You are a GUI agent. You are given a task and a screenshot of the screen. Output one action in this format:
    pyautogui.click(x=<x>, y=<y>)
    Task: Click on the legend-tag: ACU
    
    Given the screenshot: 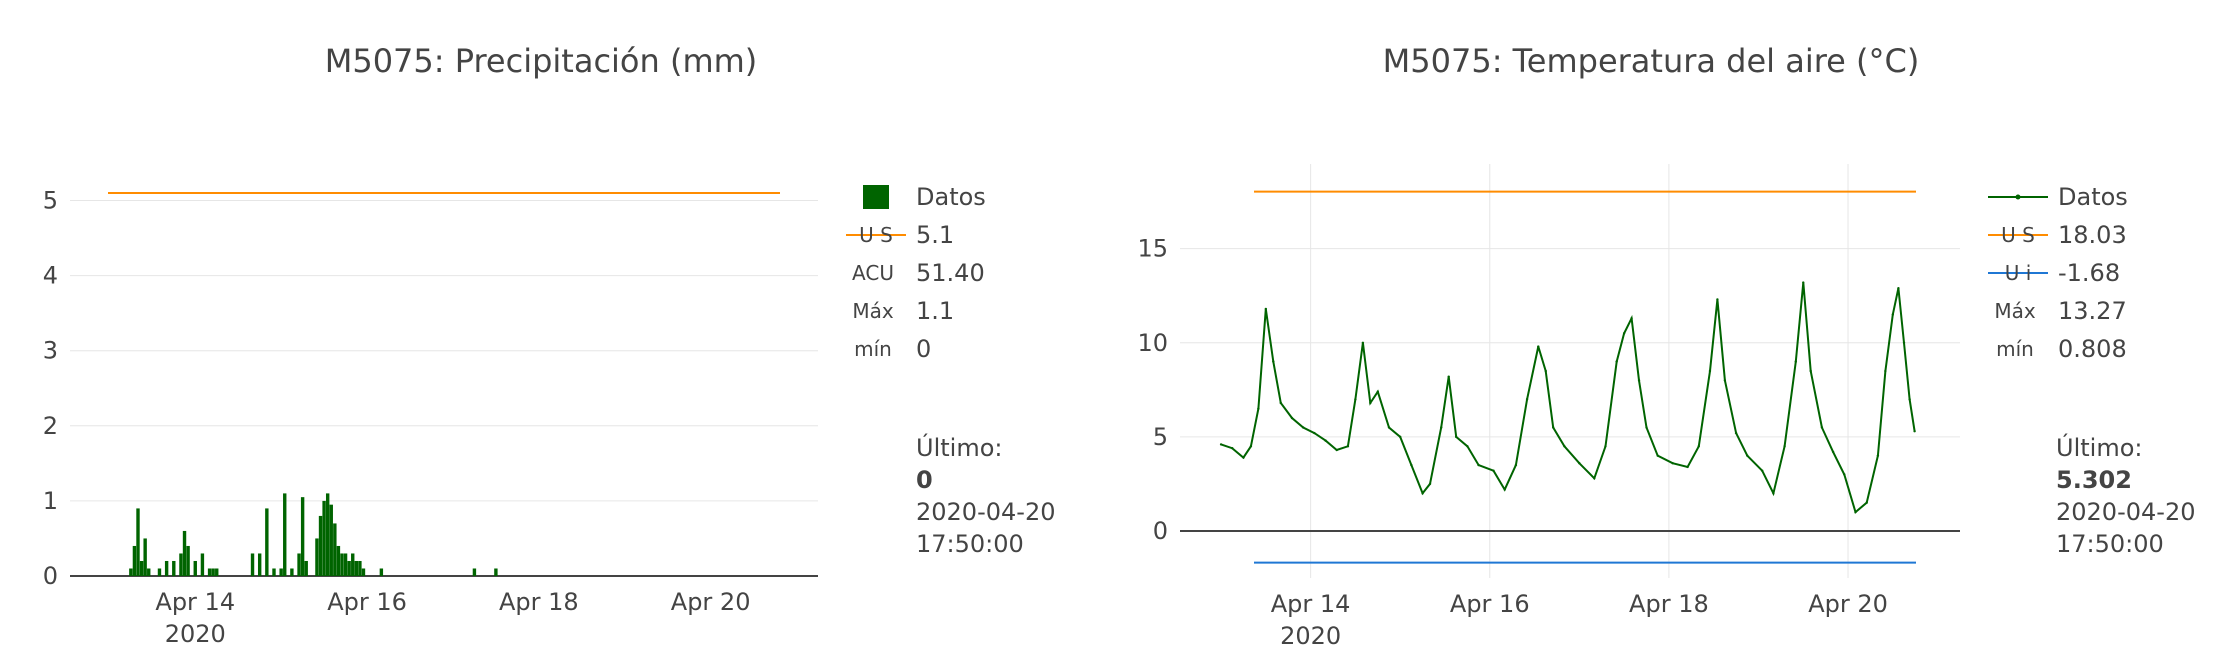 What is the action you would take?
    pyautogui.click(x=873, y=273)
    